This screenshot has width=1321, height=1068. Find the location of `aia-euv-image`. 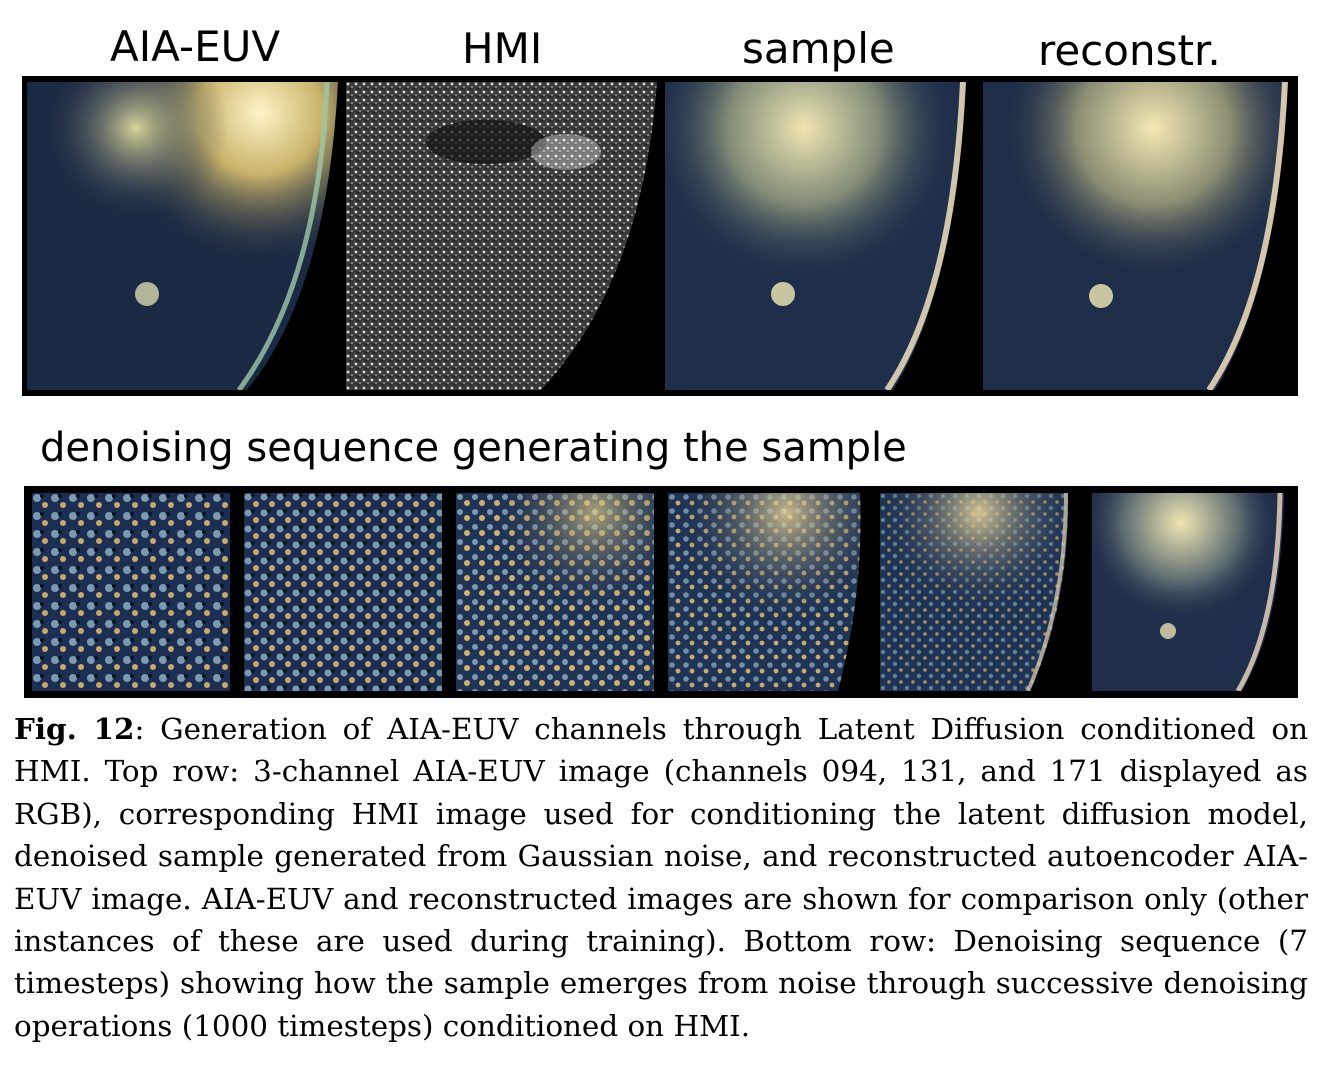

aia-euv-image is located at coordinates (182, 236).